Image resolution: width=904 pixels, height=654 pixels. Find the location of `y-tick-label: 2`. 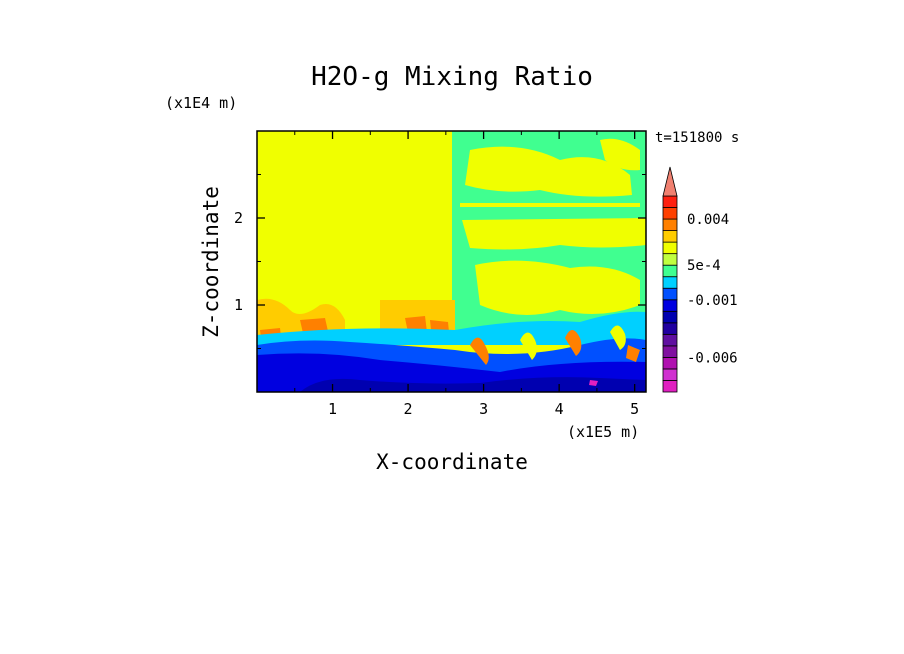

y-tick-label: 2 is located at coordinates (238, 218).